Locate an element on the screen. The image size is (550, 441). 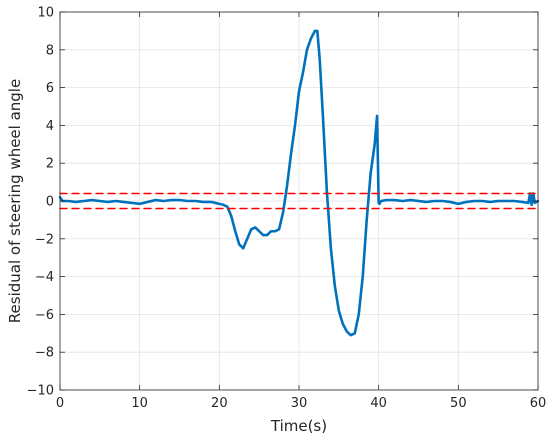
y-tick-label: 4 is located at coordinates (50, 126).